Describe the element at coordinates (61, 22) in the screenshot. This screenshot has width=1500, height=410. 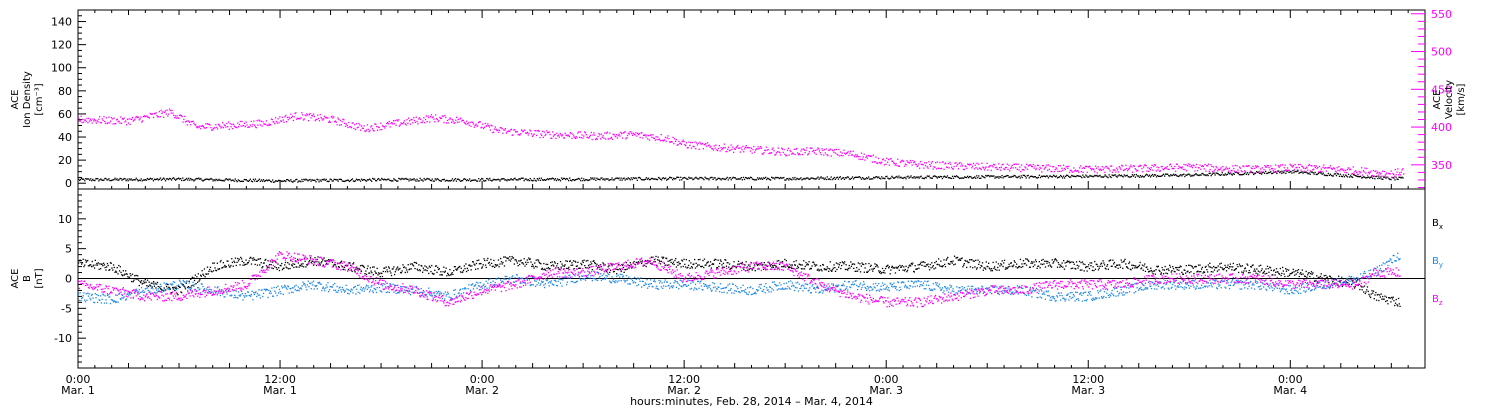
I see `density-tick-label: 140` at that location.